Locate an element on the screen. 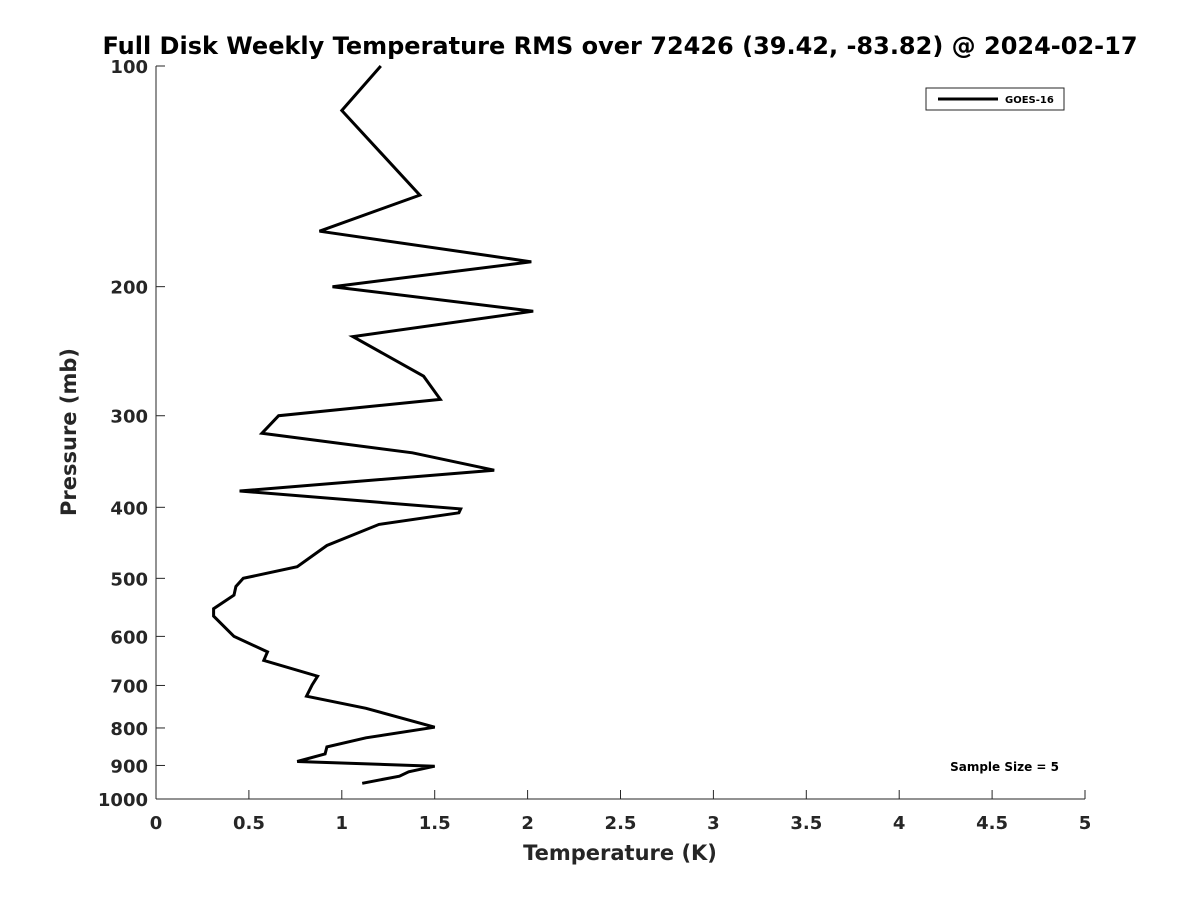  x-tick-label: 3 is located at coordinates (713, 823).